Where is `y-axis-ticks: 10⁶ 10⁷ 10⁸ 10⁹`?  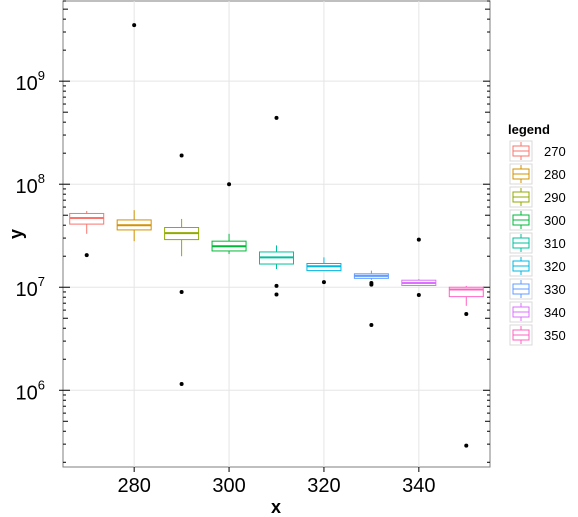 y-axis-ticks: 10⁶ 10⁷ 10⁸ 10⁹ is located at coordinates (39, 236).